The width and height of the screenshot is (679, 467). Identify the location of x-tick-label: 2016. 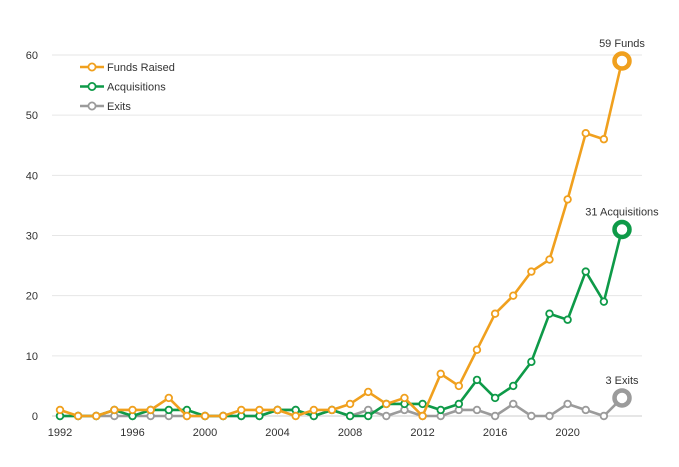
(495, 433).